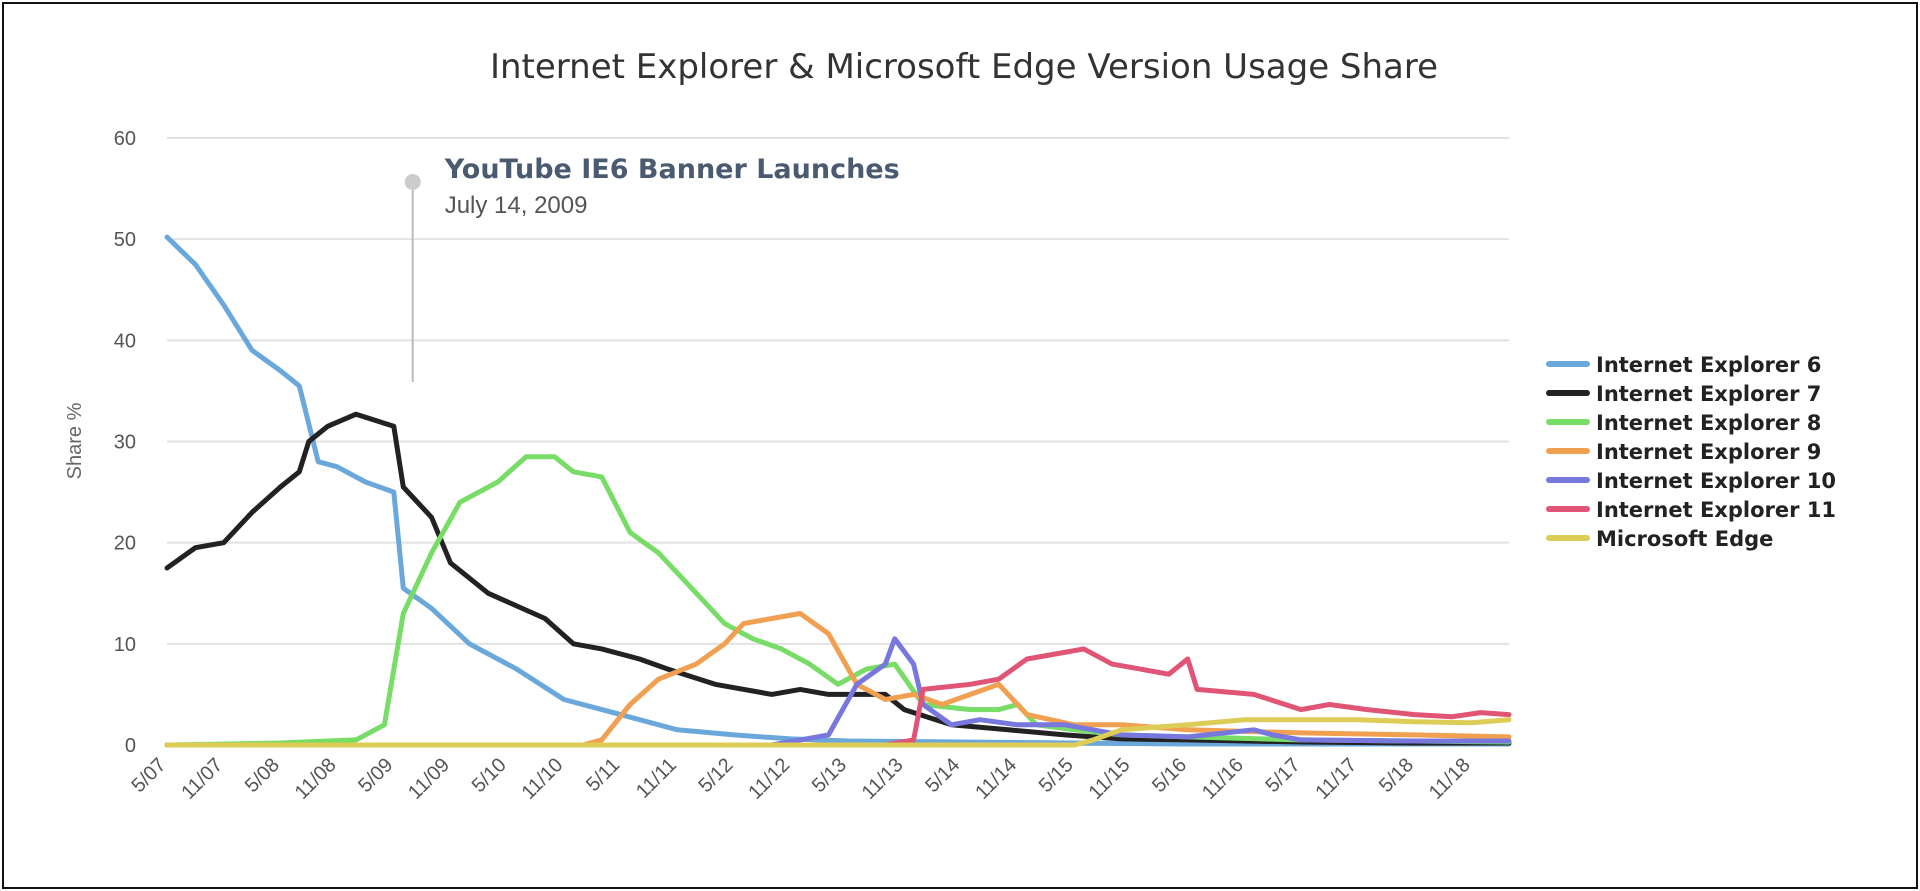 The width and height of the screenshot is (1920, 891). I want to click on annotation-title: YouTube IE6 Banner Launches, so click(672, 169).